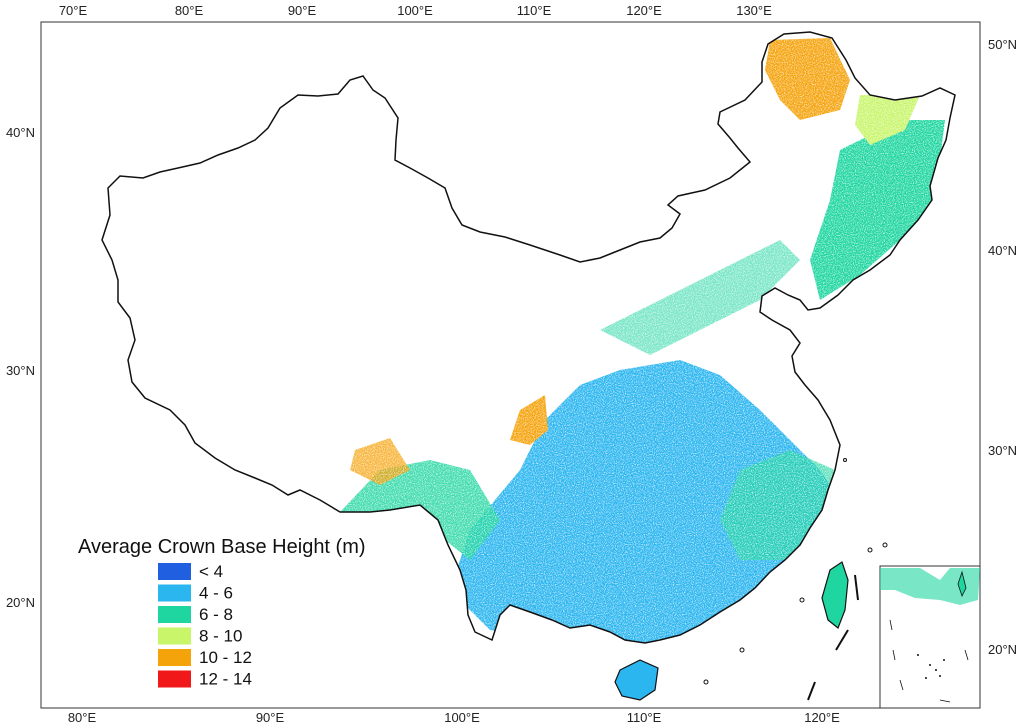 This screenshot has height=727, width=1024. What do you see at coordinates (20, 132) in the screenshot?
I see `left-axis-label: 40°N` at bounding box center [20, 132].